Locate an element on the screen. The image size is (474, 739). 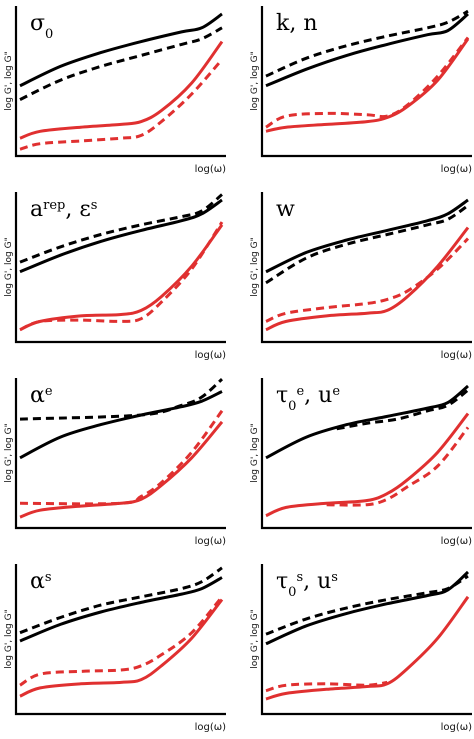
panel-4: log G', log G" log(ω) w is located at coordinates (361, 276).